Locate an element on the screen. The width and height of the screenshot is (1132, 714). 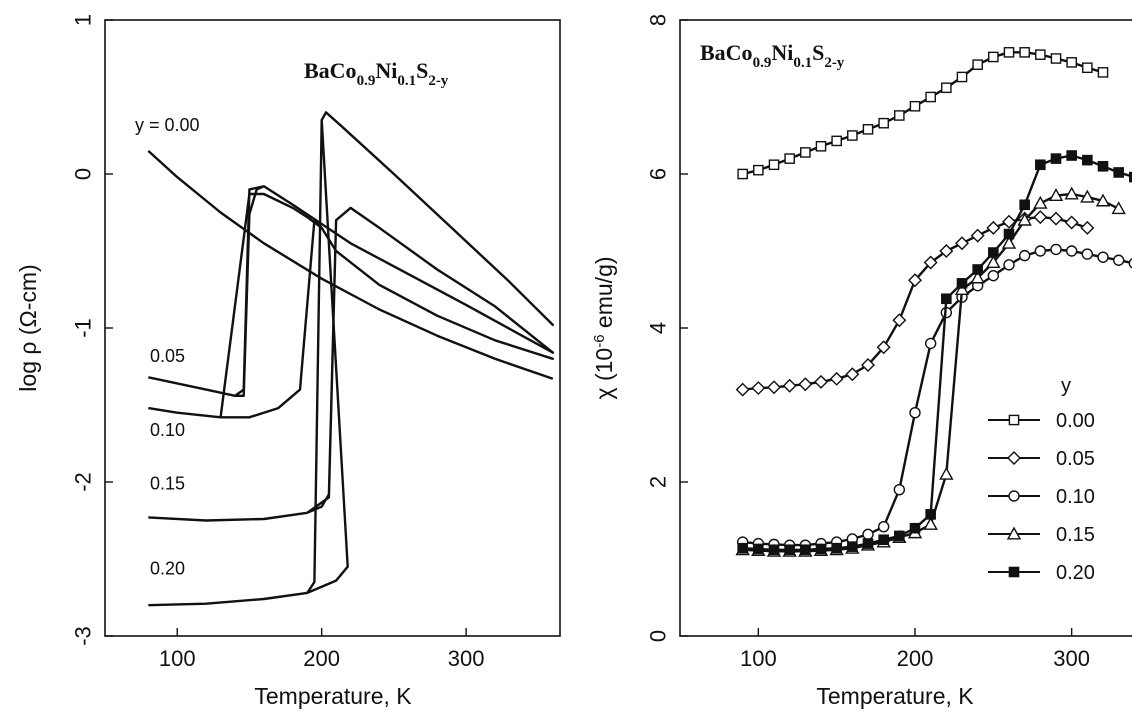
resistivity-y-axis-title: log ρ (Ω-cm) is located at coordinates (28, 327).